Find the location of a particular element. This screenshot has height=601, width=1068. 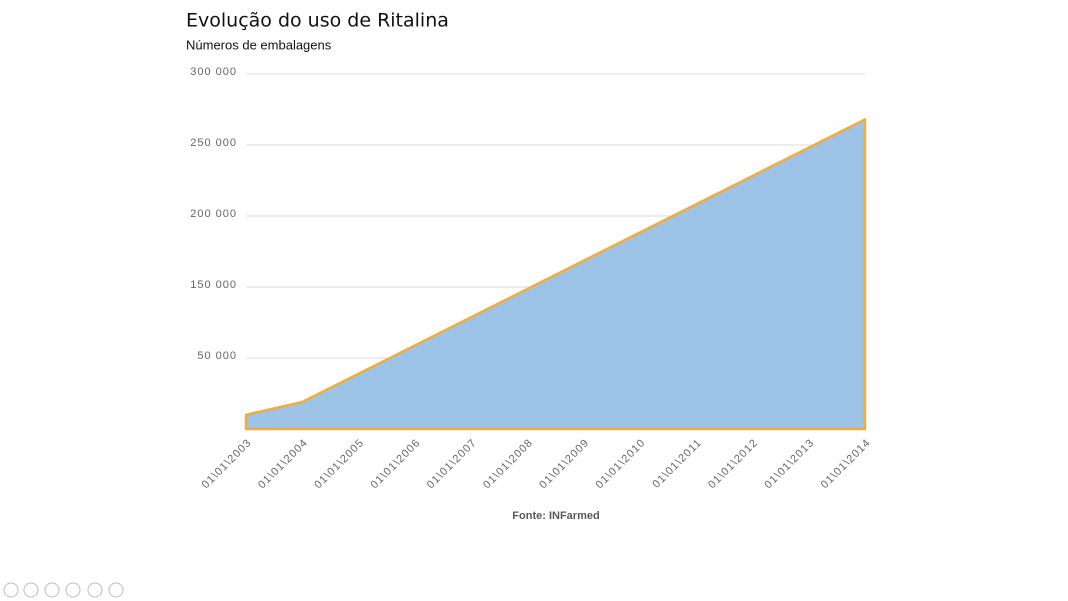

y-tick-label: 200 000 is located at coordinates (213, 214).